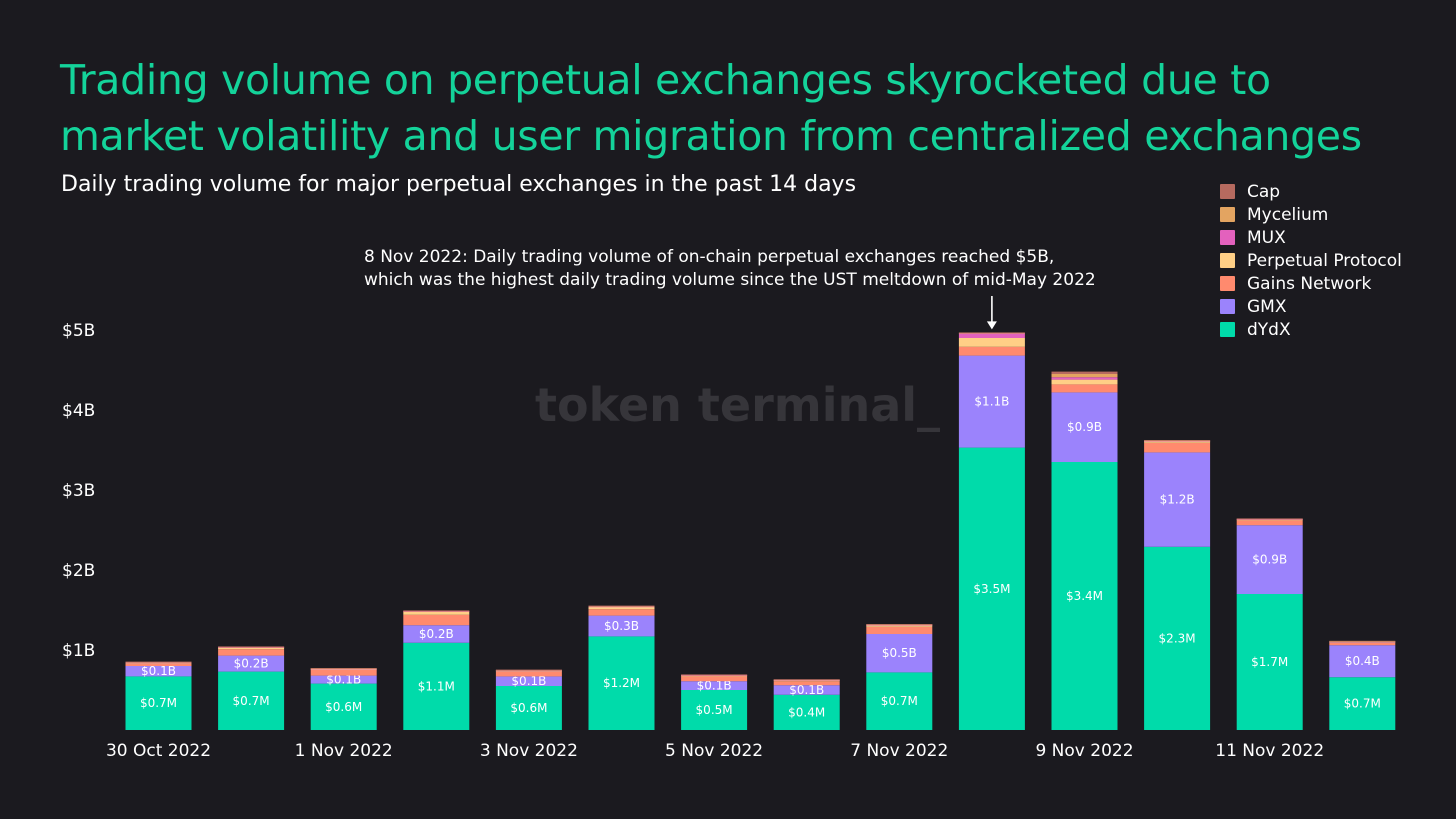 The height and width of the screenshot is (819, 1456). What do you see at coordinates (344, 751) in the screenshot?
I see `x-tick-label: 1 Nov 2022` at bounding box center [344, 751].